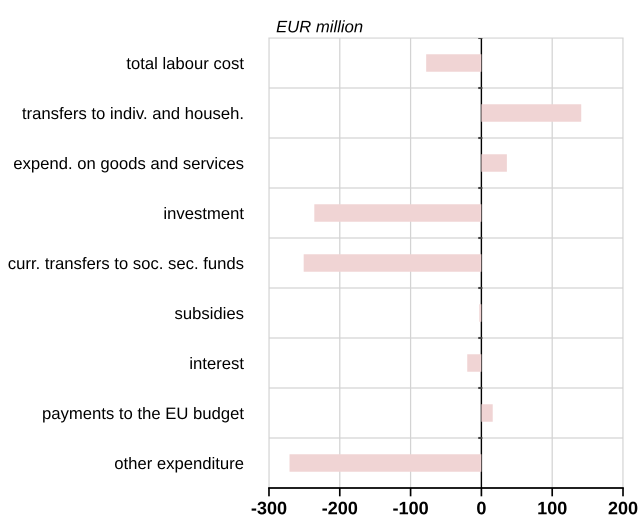 The height and width of the screenshot is (525, 638). Describe the element at coordinates (143, 414) in the screenshot. I see `y-tick-label: payments to the EU budget` at that location.